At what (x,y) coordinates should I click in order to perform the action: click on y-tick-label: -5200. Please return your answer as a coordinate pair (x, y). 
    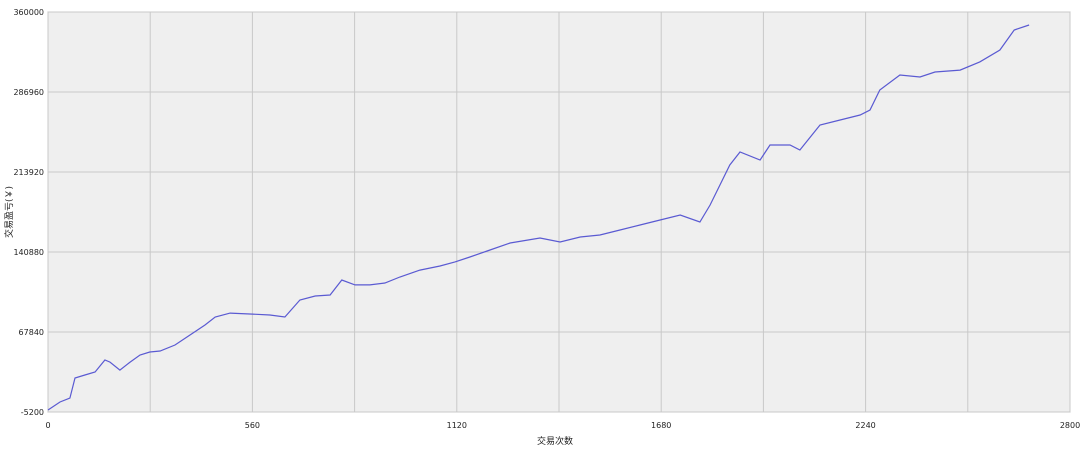
    Looking at the image, I should click on (32, 412).